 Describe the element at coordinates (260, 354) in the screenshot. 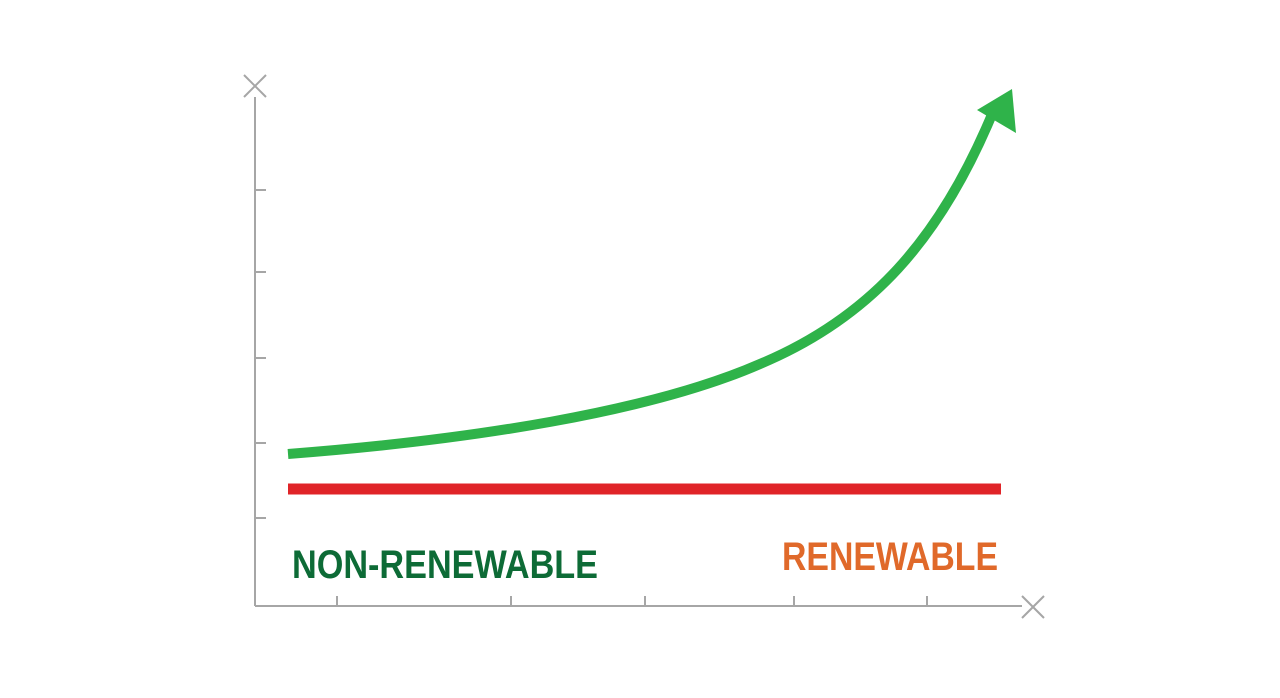

I see `y-ticks` at that location.